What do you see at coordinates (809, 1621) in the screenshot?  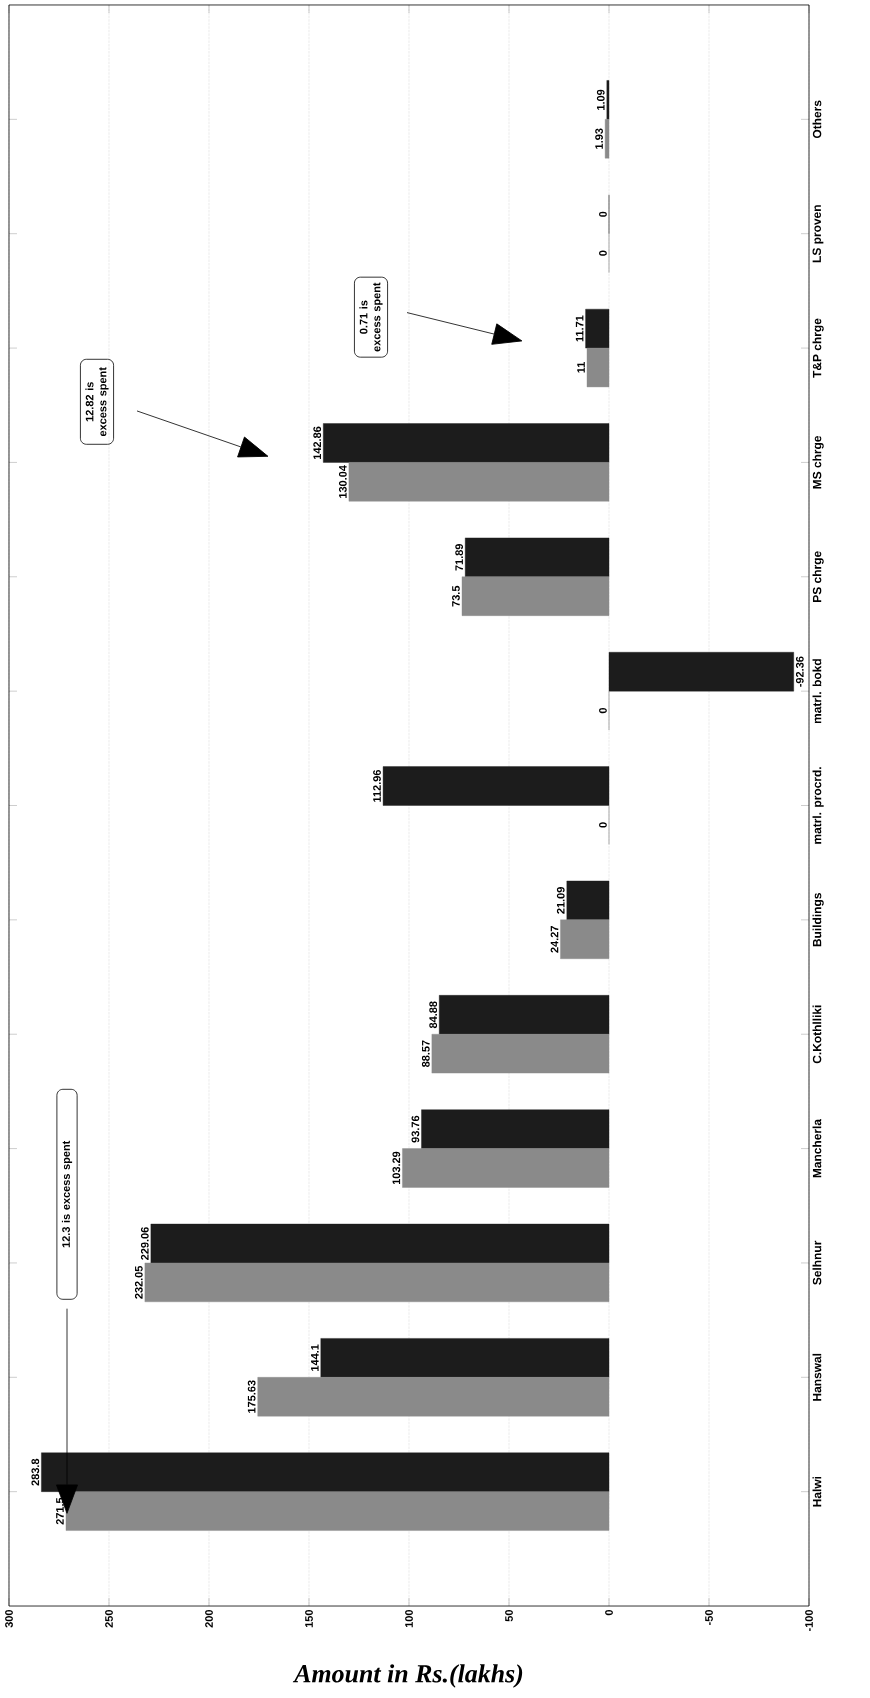 I see `x-tick-label: -100` at bounding box center [809, 1621].